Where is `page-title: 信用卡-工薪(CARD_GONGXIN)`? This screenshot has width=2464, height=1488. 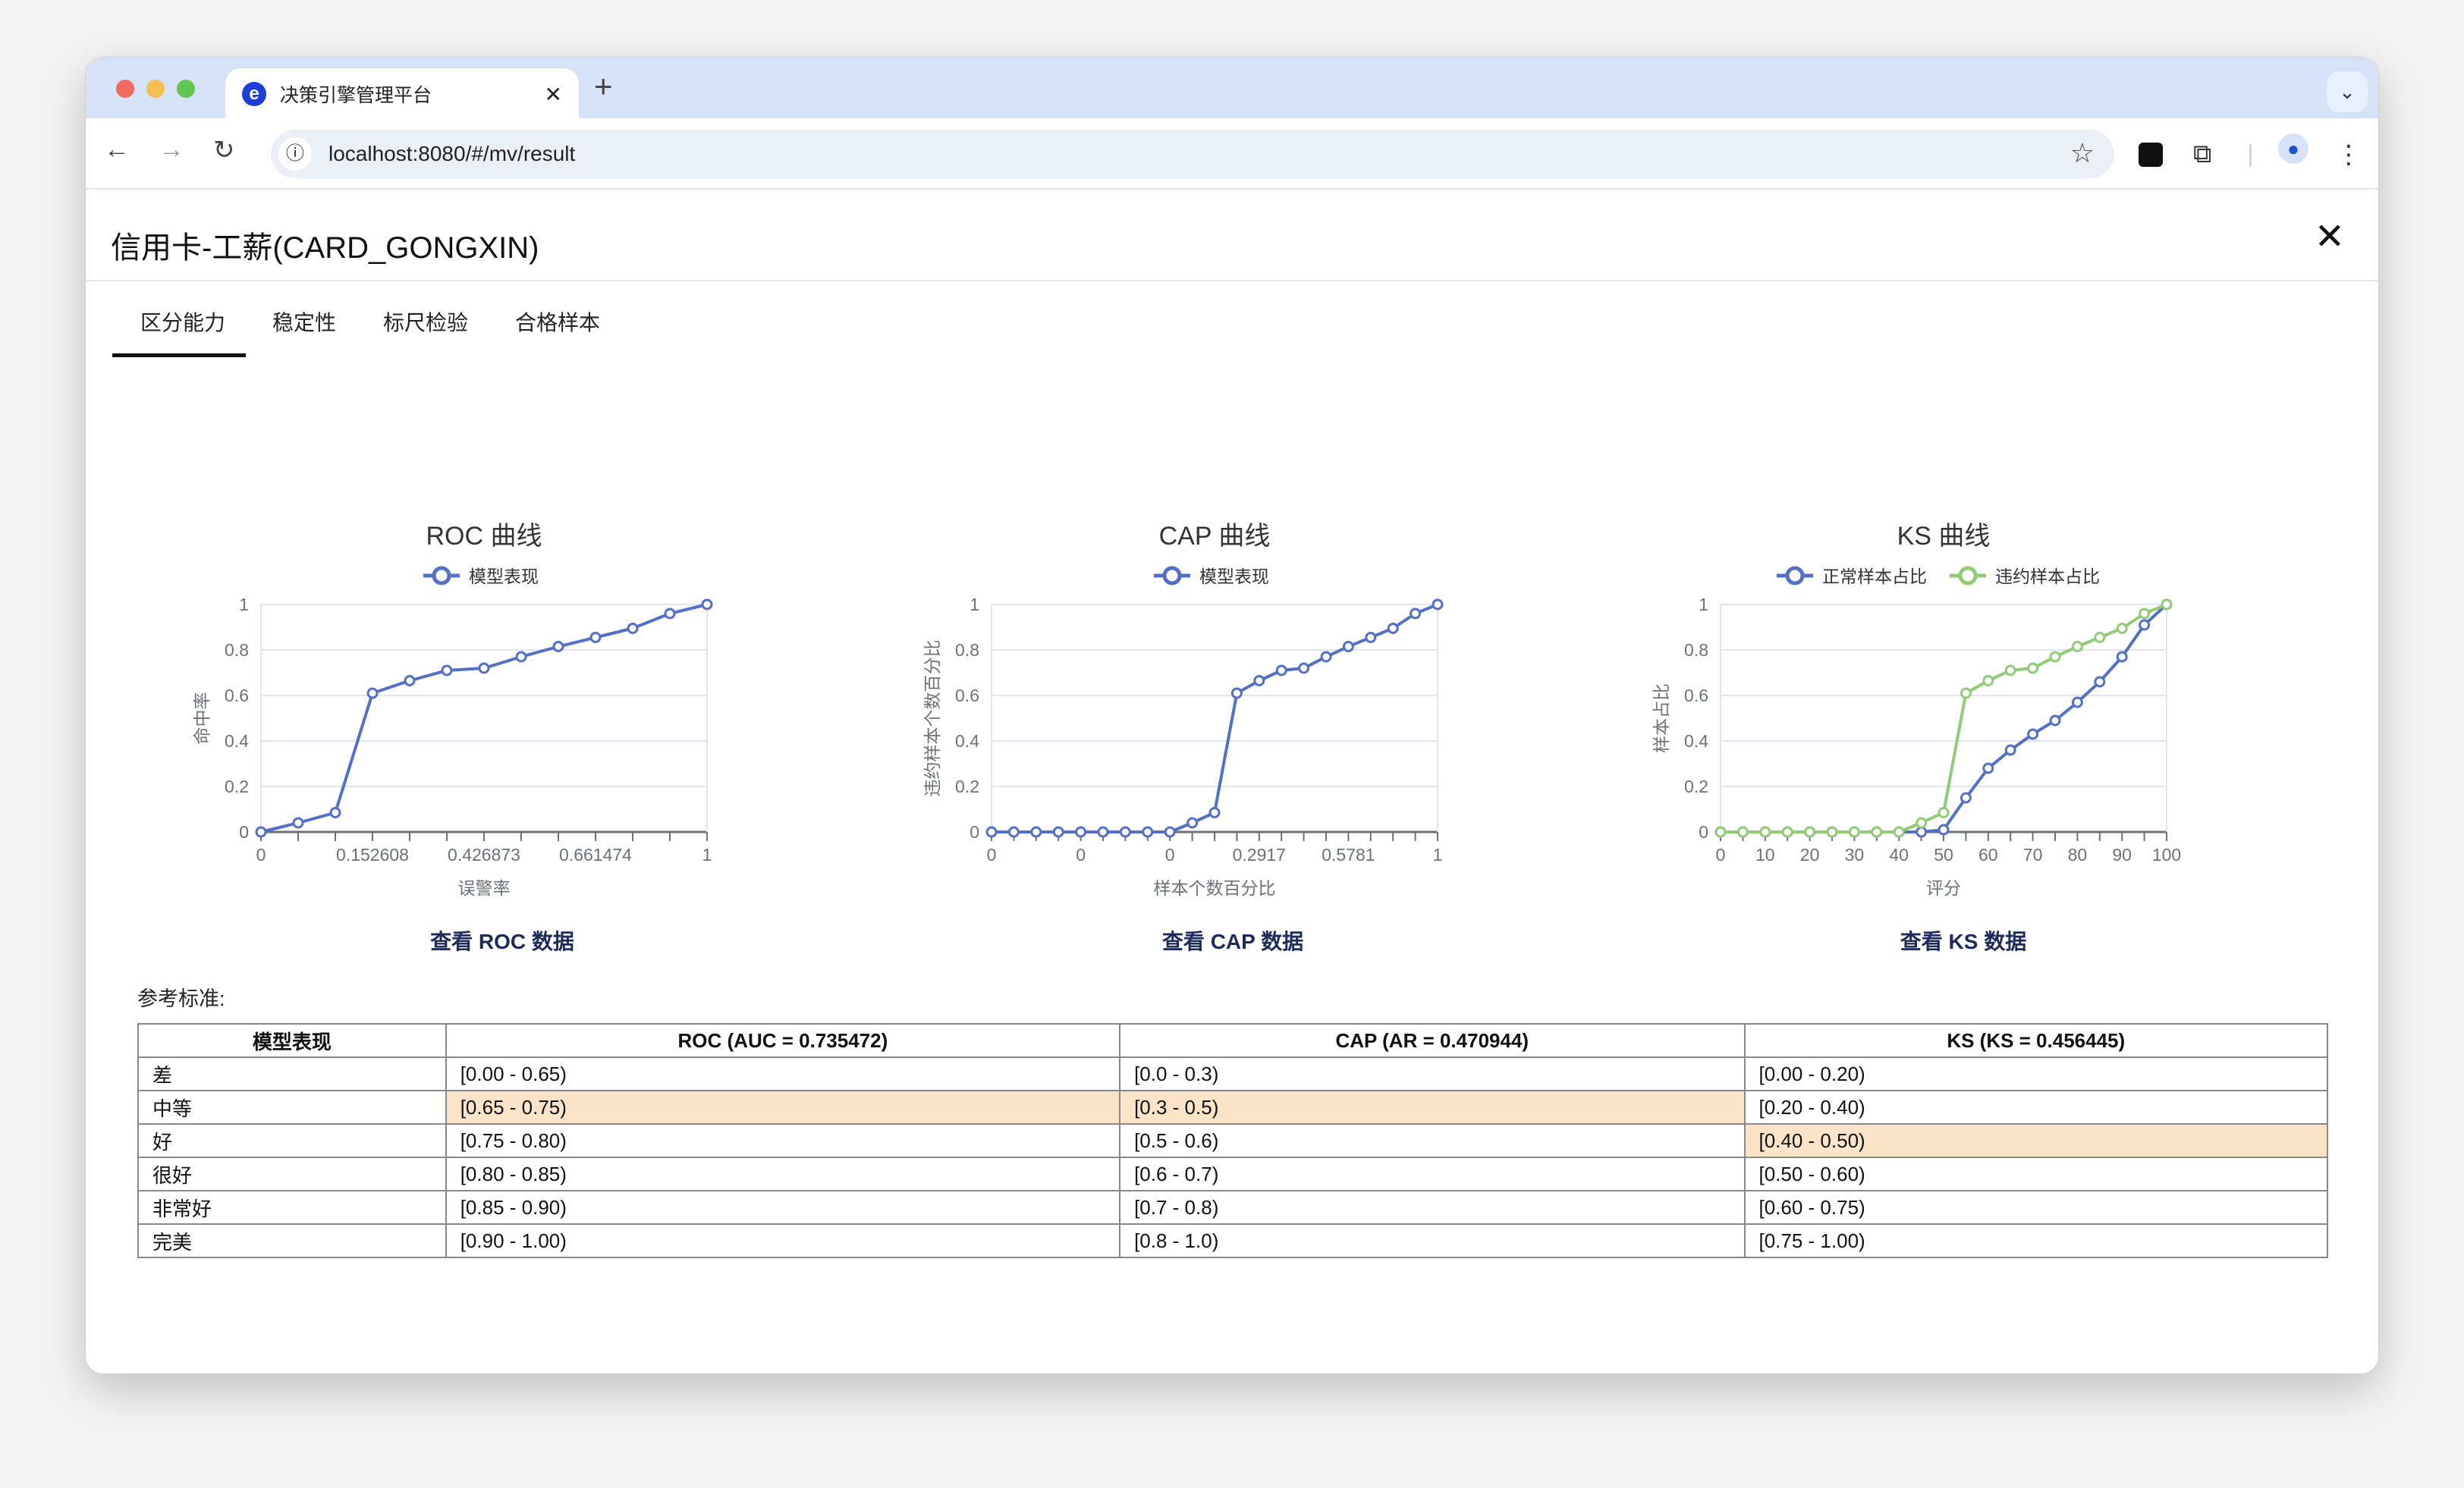
page-title: 信用卡-工薪(CARD_GONGXIN) is located at coordinates (325, 248).